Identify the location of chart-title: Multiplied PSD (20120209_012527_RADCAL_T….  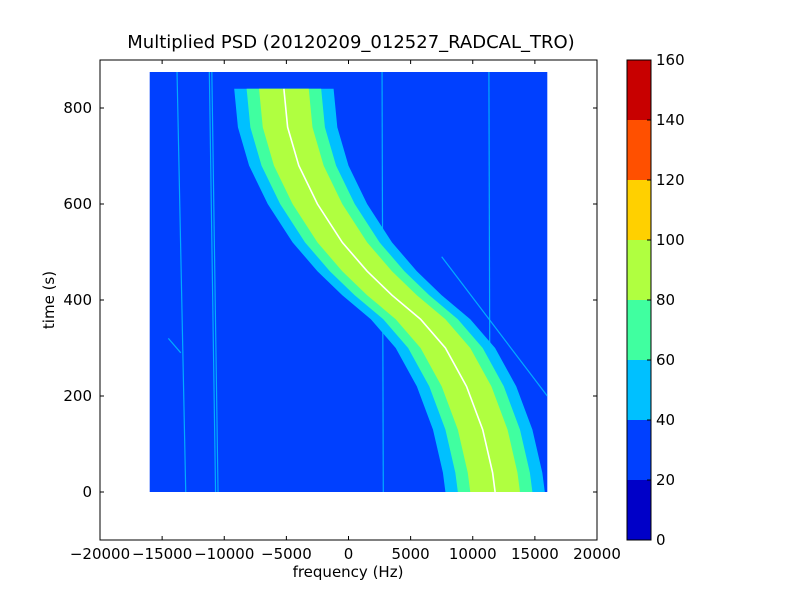
(350, 42).